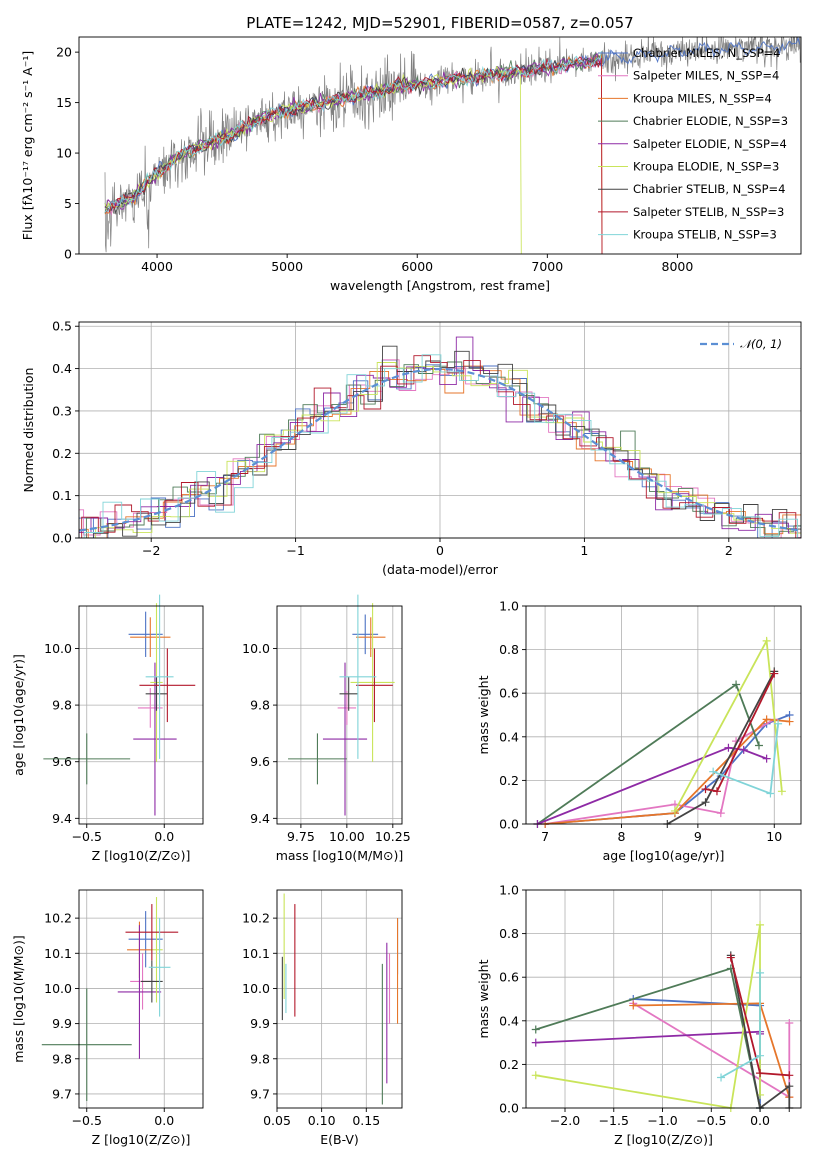 The image size is (819, 1170). What do you see at coordinates (547, 266) in the screenshot?
I see `x-tick-label: 7000` at bounding box center [547, 266].